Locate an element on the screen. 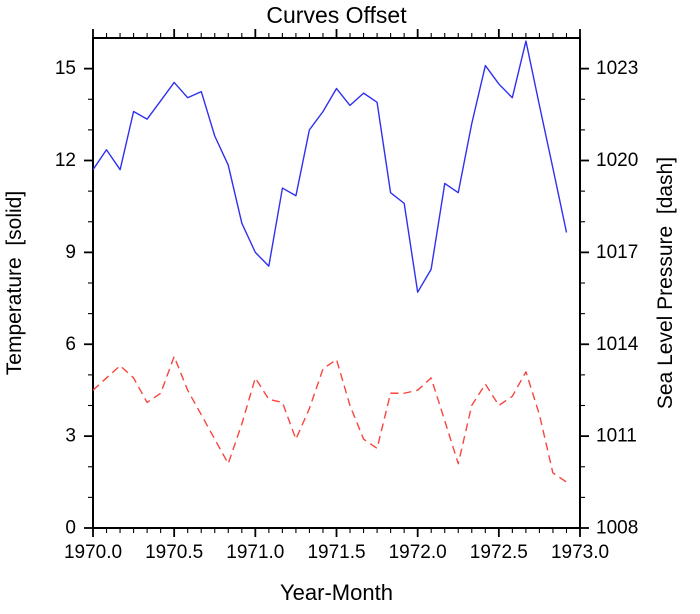 The height and width of the screenshot is (614, 700). y-tick-label-right: 1011 is located at coordinates (616, 436).